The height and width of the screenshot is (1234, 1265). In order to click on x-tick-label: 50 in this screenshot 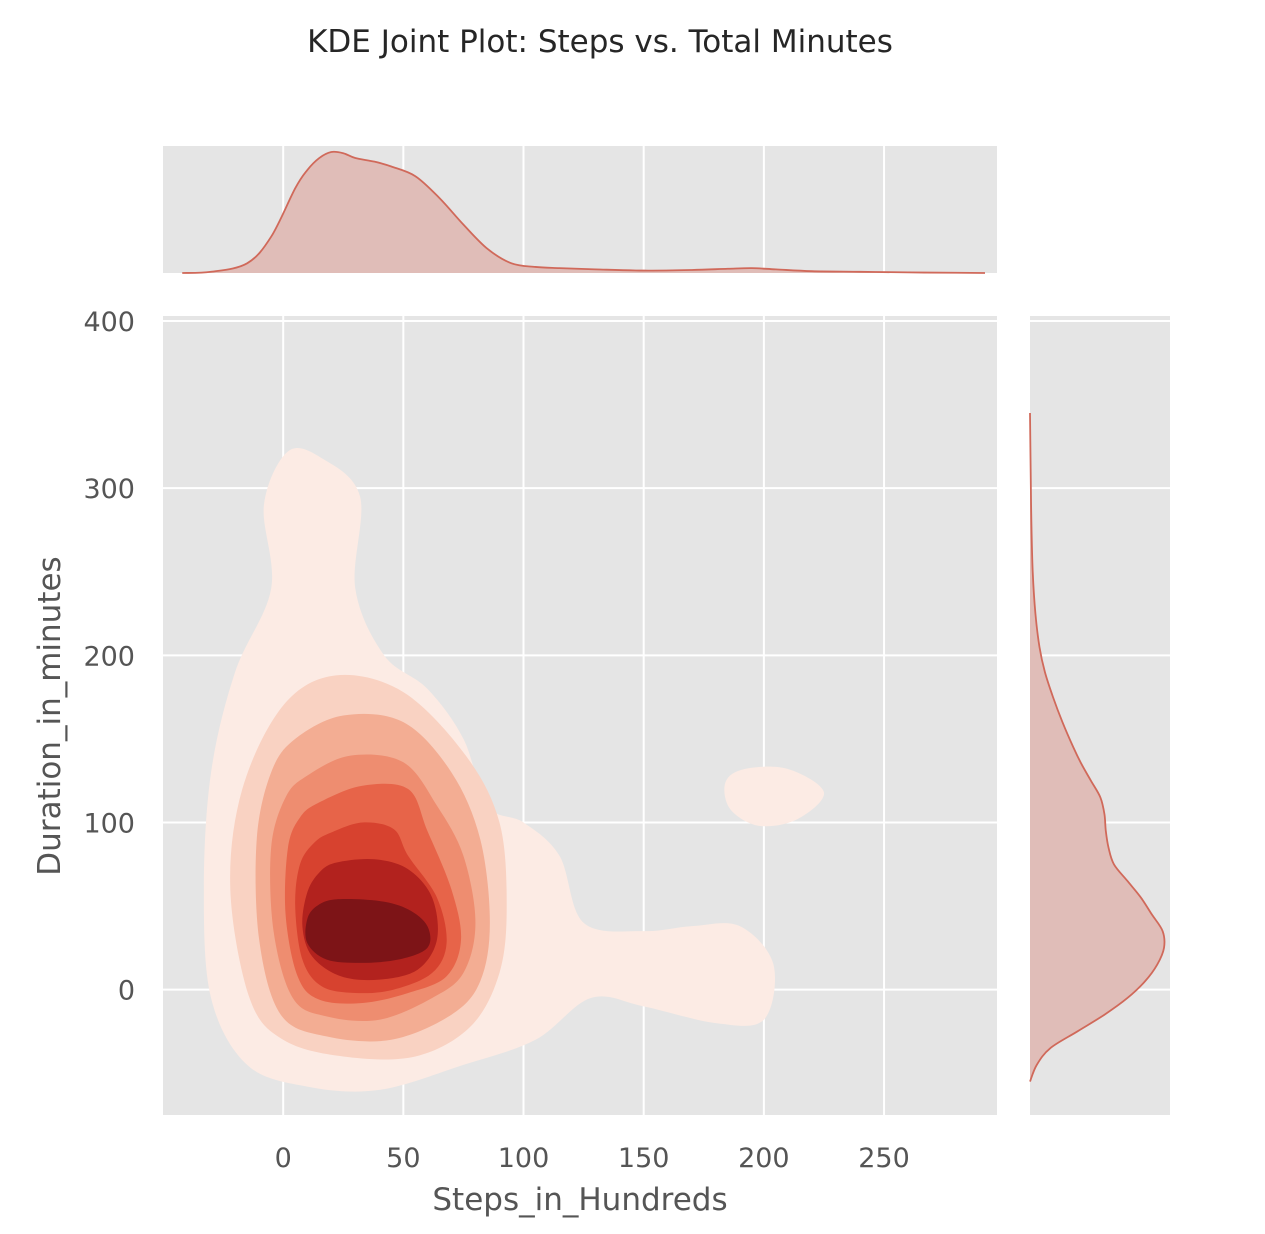, I will do `click(403, 1158)`.